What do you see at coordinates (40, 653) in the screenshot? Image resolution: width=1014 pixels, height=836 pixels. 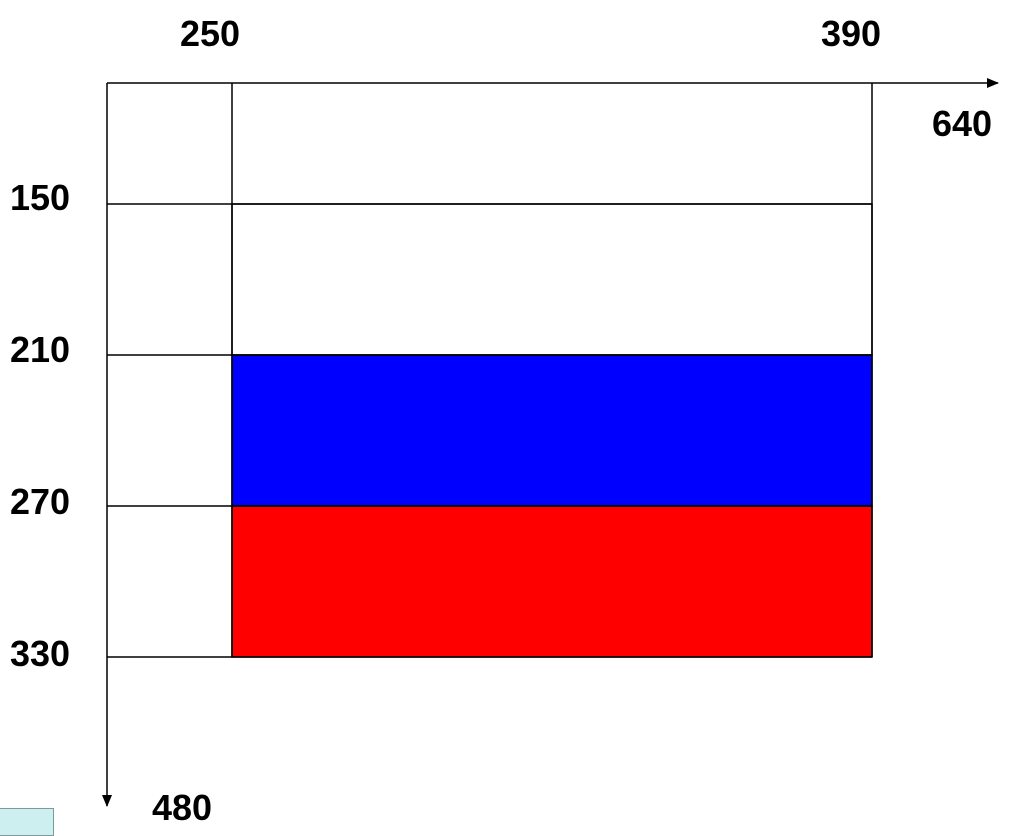 I see `y-tick-label-330: 330` at bounding box center [40, 653].